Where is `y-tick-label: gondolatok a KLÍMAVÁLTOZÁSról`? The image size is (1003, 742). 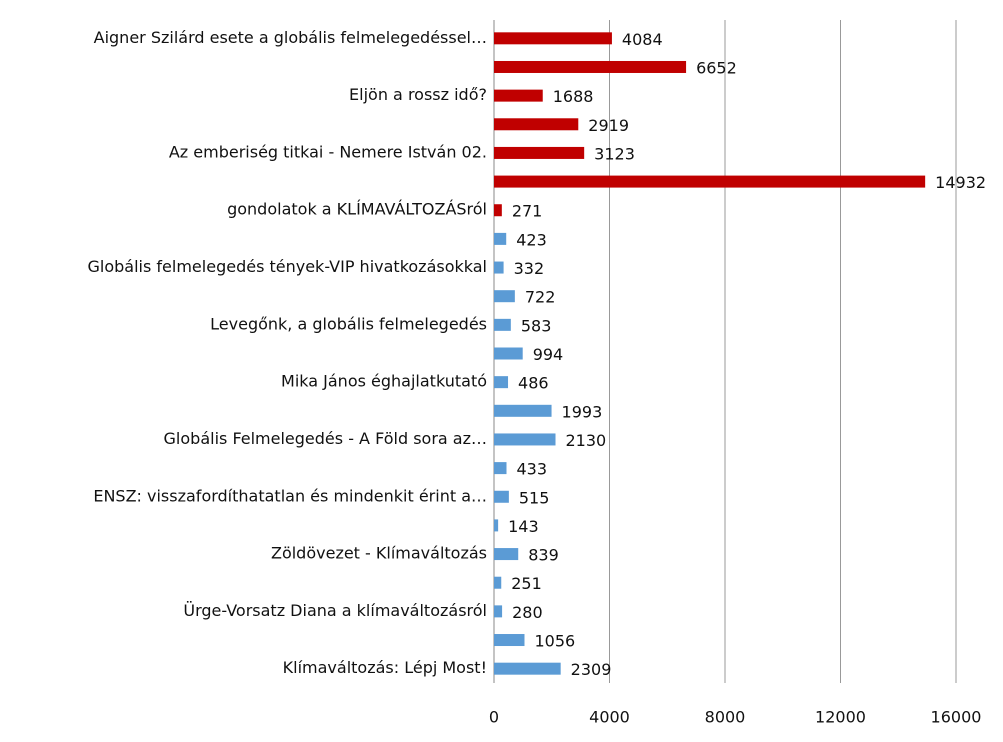 y-tick-label: gondolatok a KLÍMAVÁLTOZÁSról is located at coordinates (357, 209).